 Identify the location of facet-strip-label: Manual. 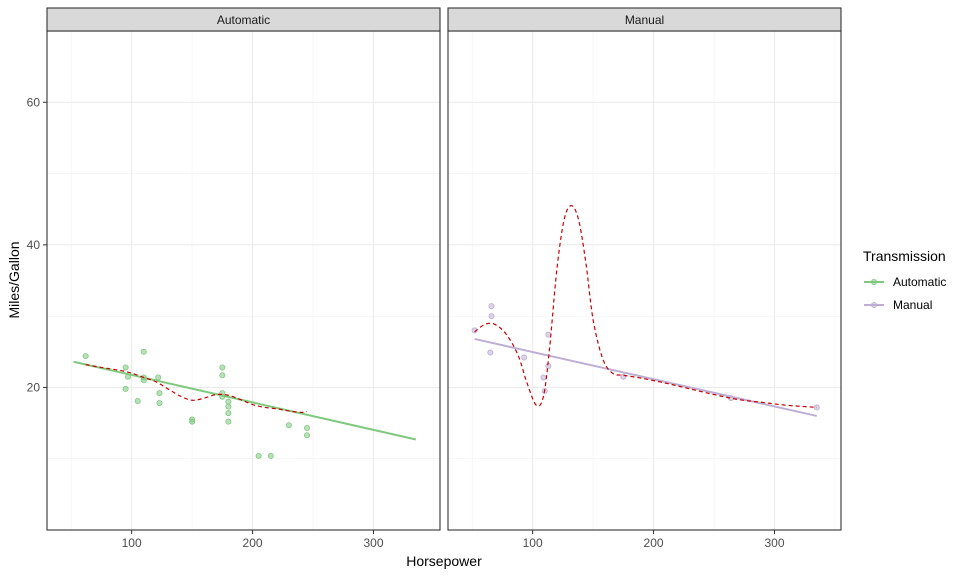
(644, 20).